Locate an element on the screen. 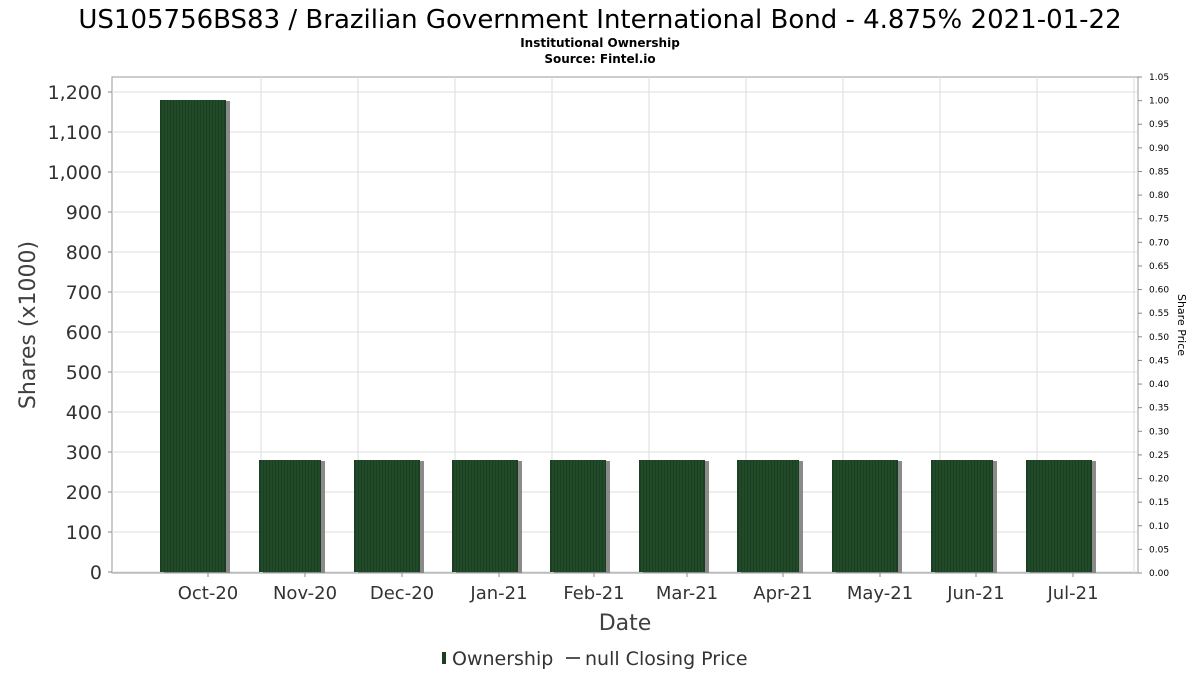  y2-tick-label: 0.85 is located at coordinates (1159, 172).